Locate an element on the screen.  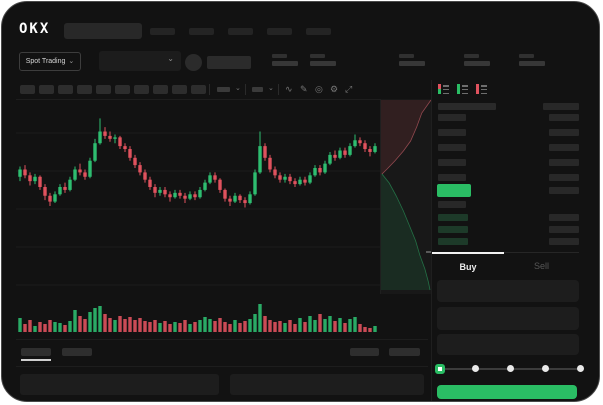
buy-submit-button is located at coordinates (507, 392).